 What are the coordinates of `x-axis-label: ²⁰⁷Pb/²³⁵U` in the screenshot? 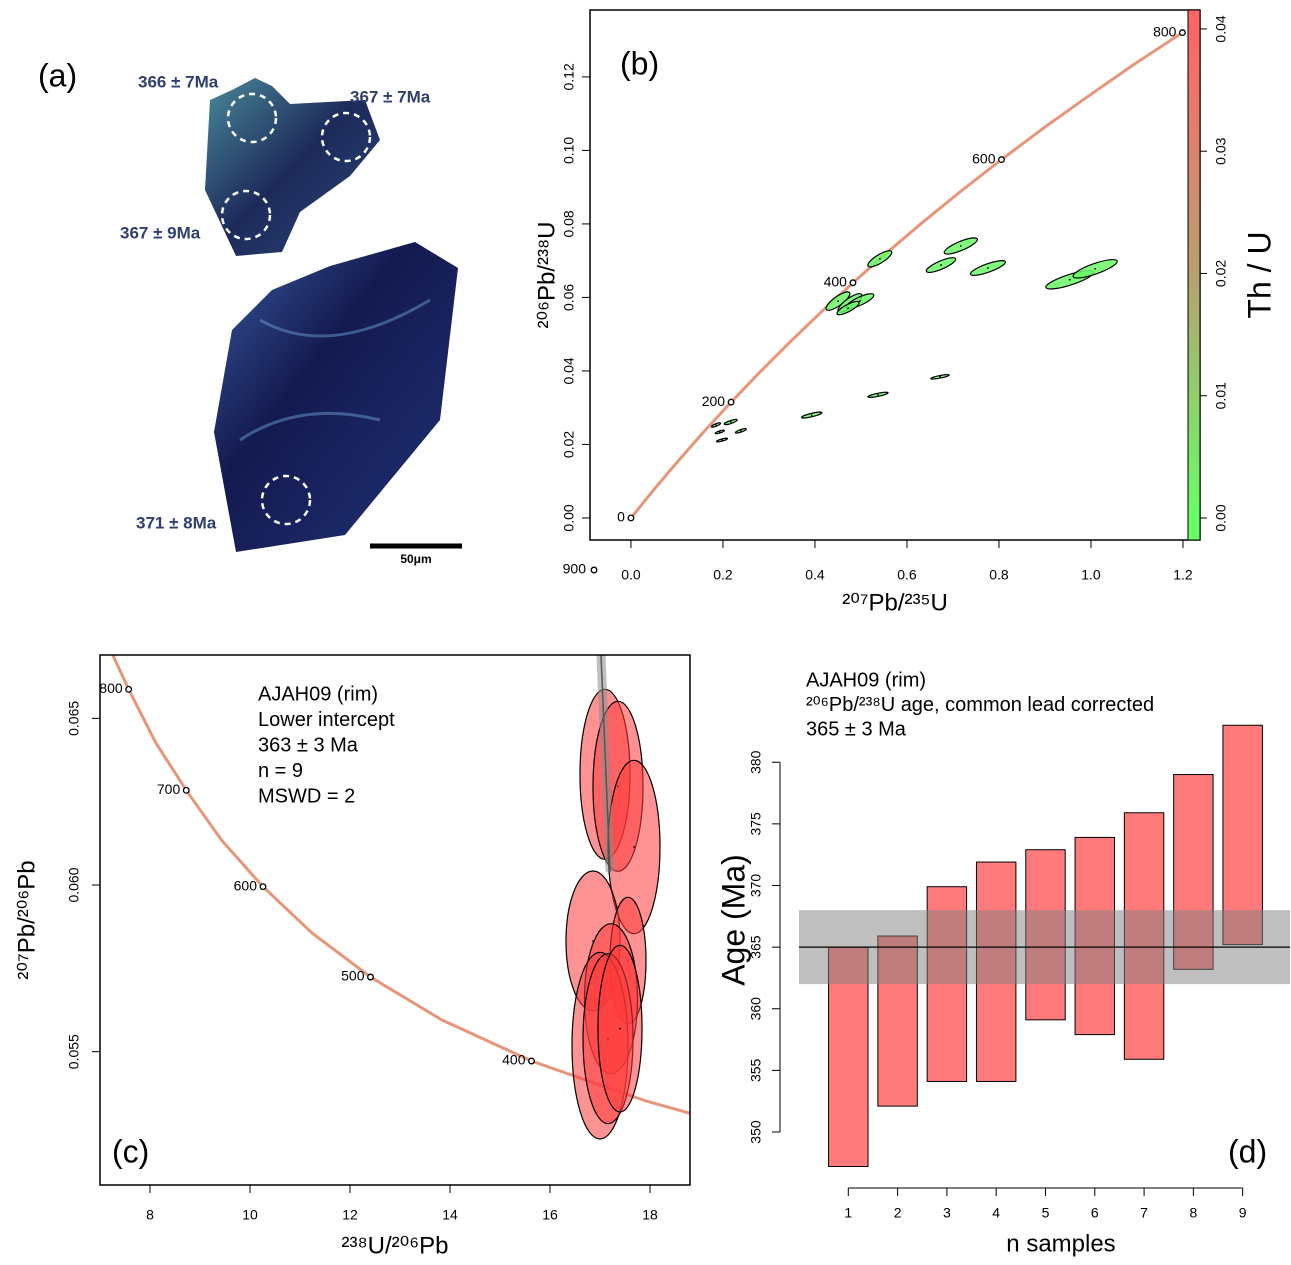 It's located at (895, 602).